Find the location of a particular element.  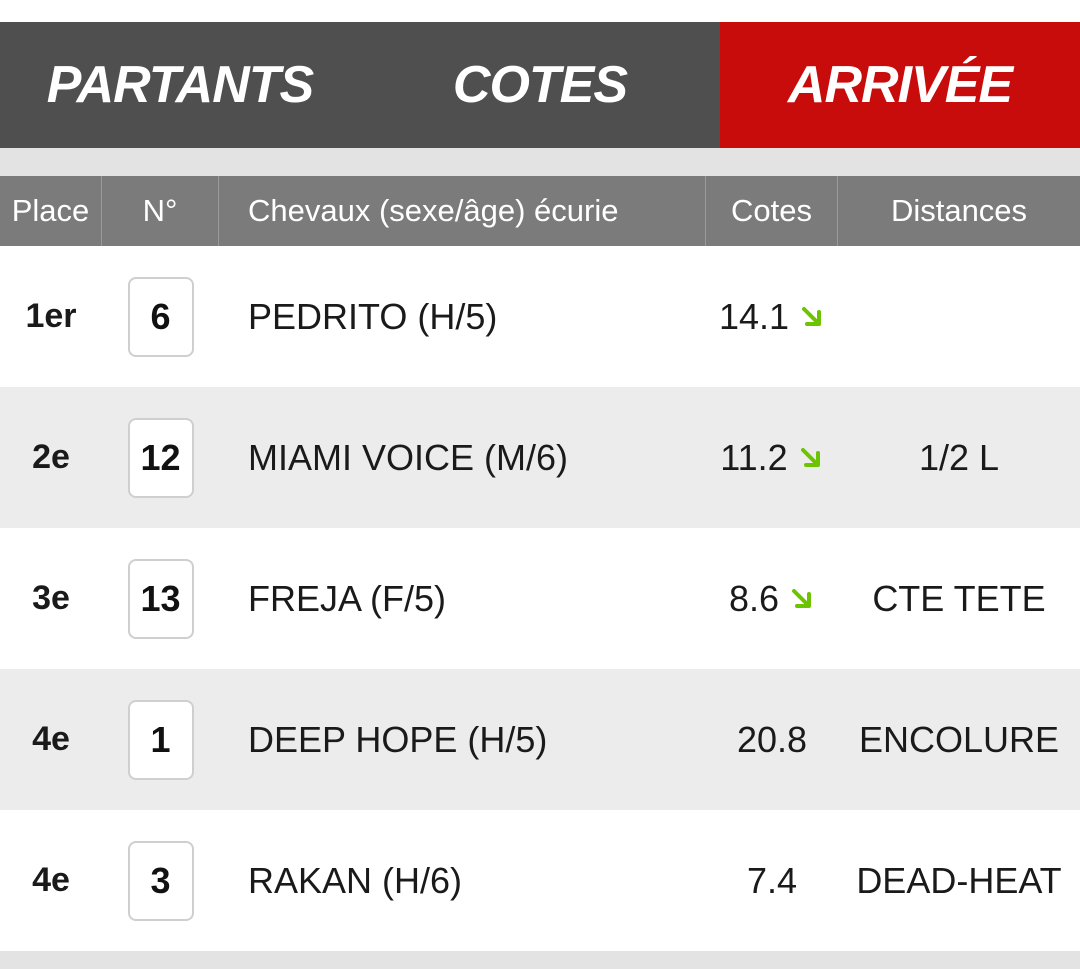

table-row: 1er 6 PEDRITO (H/5) 14.1 is located at coordinates (540, 316).